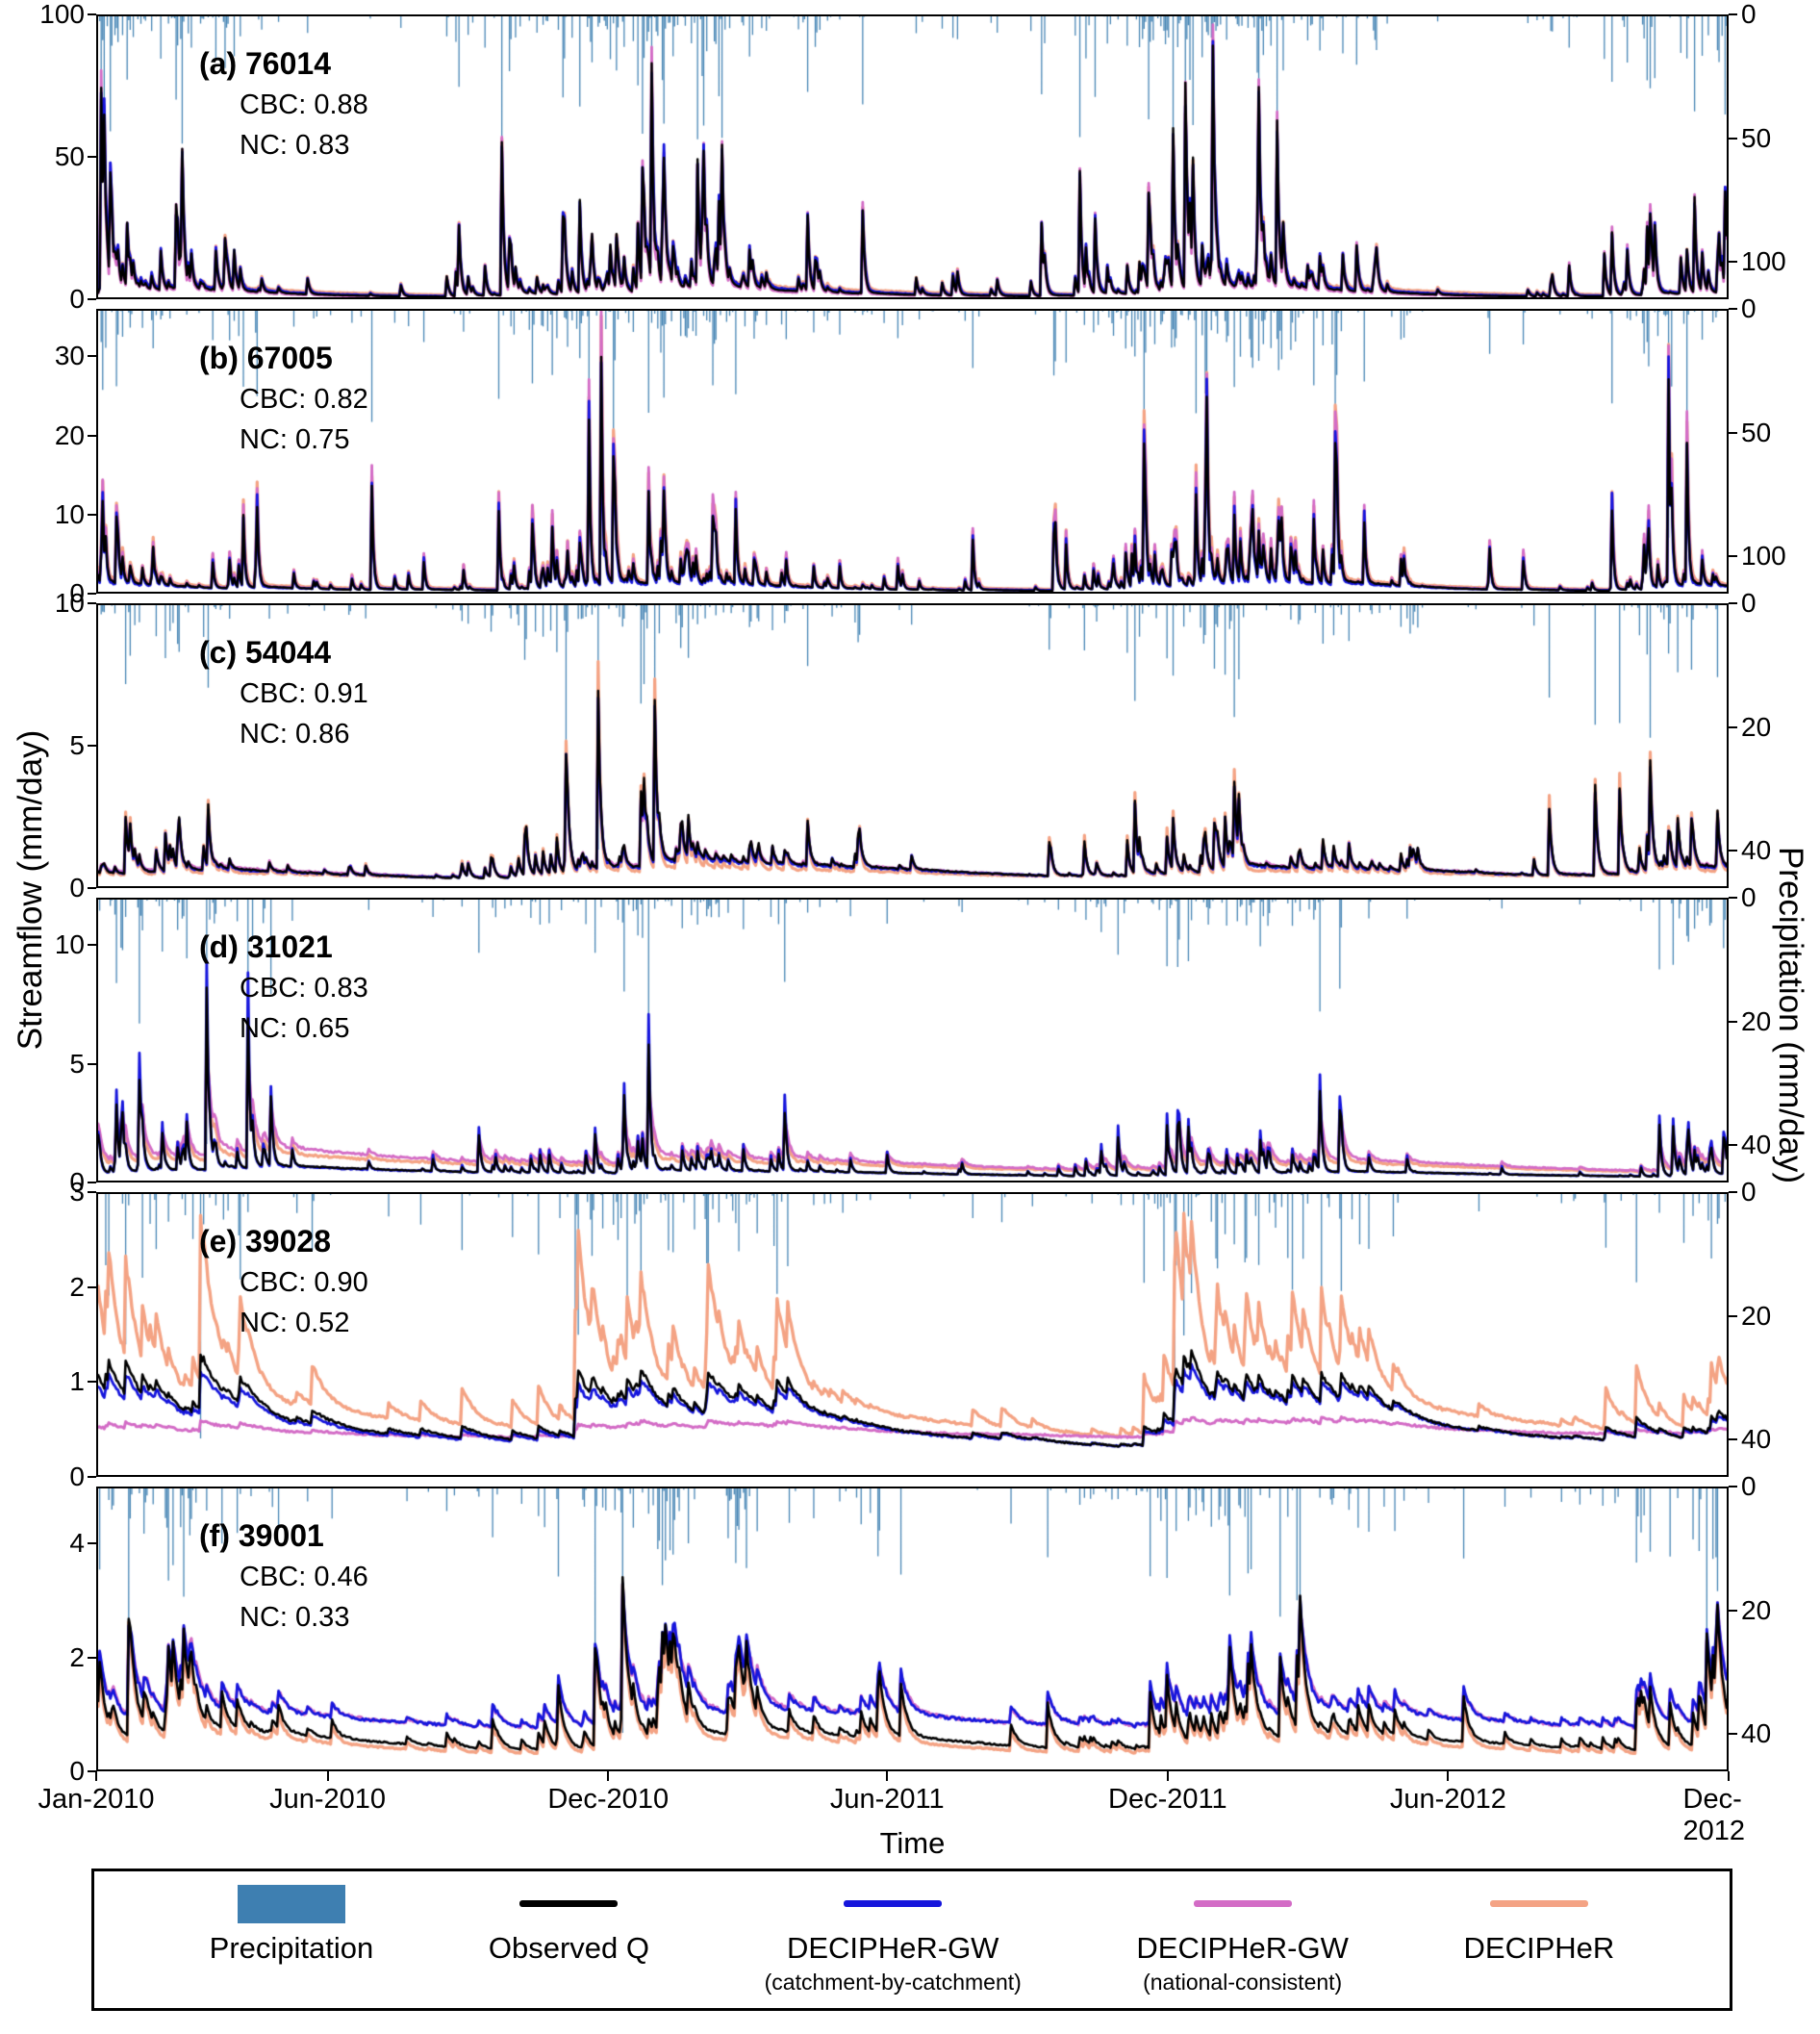 This screenshot has width=1820, height=2034. I want to click on legend-label-decipher: DECIPHeR, so click(1539, 1948).